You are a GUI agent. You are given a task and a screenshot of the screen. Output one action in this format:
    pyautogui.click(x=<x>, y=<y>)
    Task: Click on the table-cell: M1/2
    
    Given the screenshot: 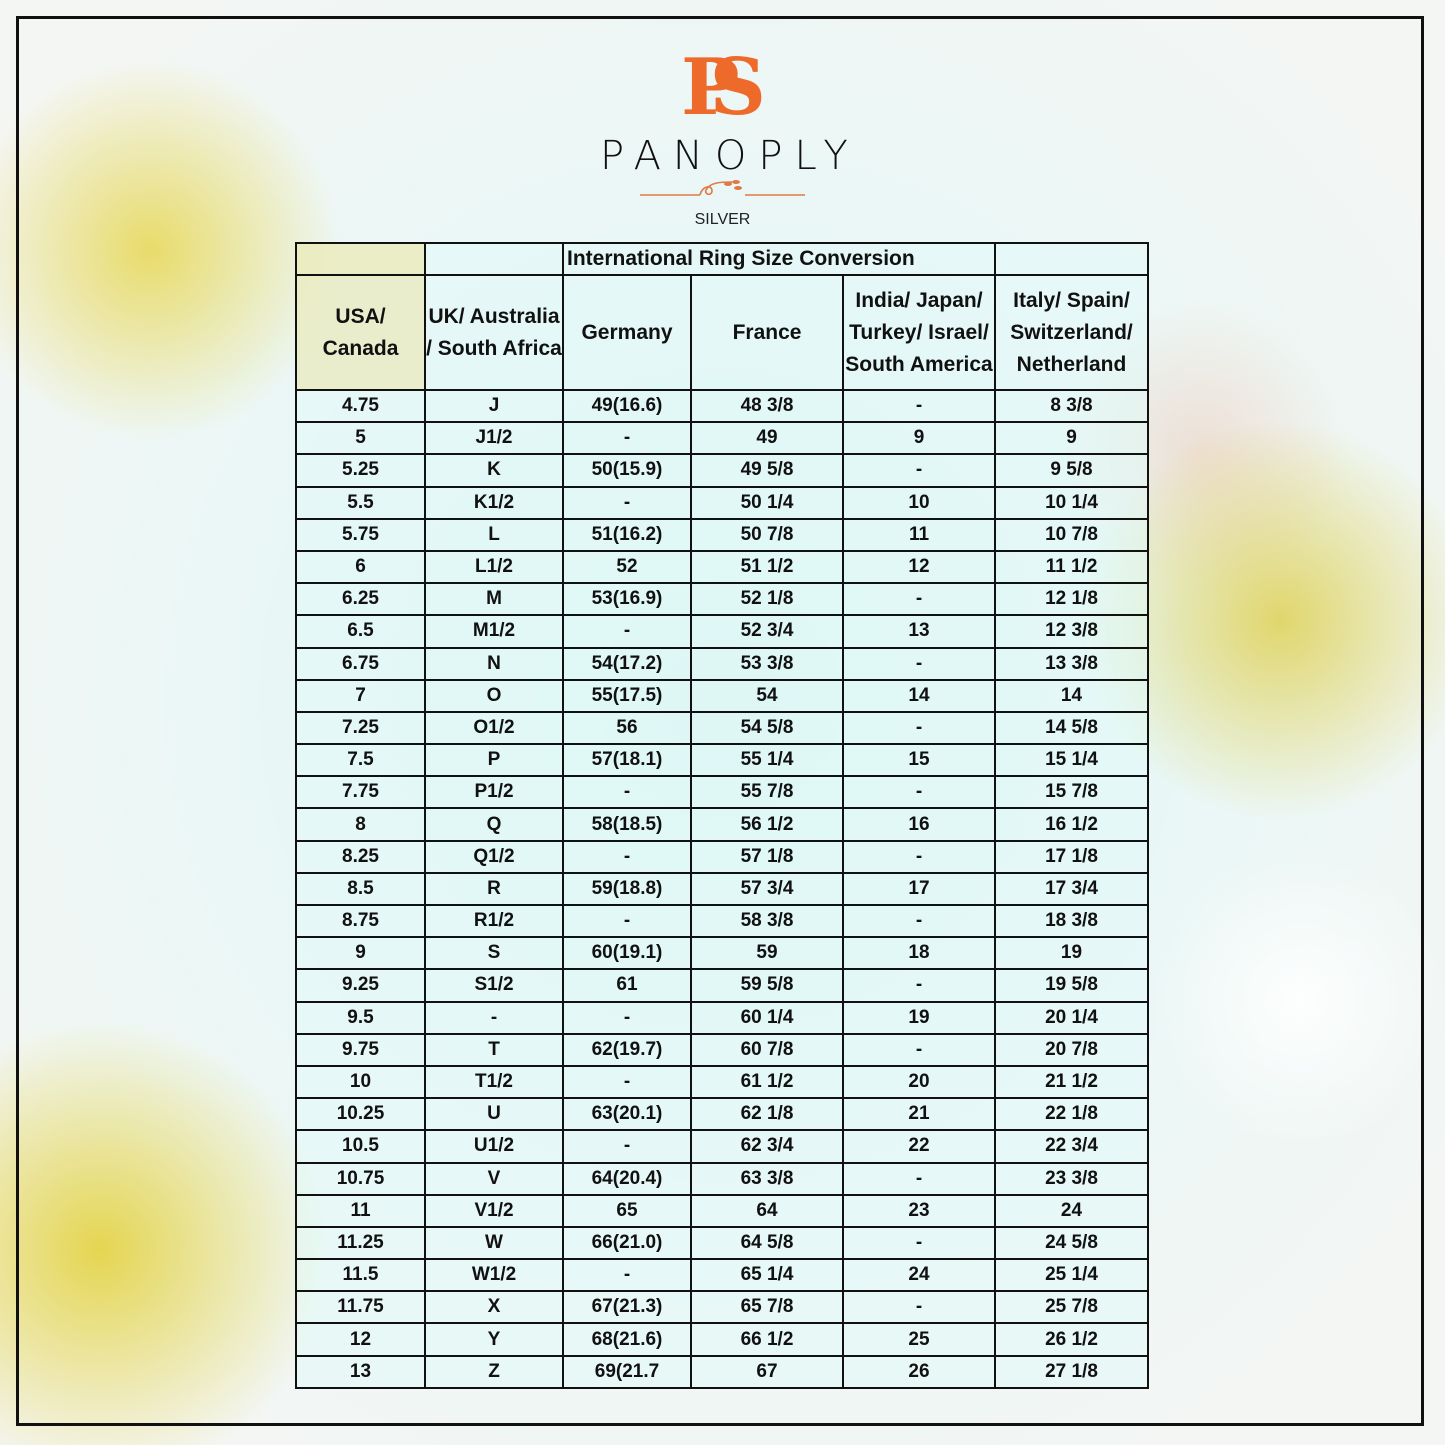 What is the action you would take?
    pyautogui.click(x=494, y=631)
    